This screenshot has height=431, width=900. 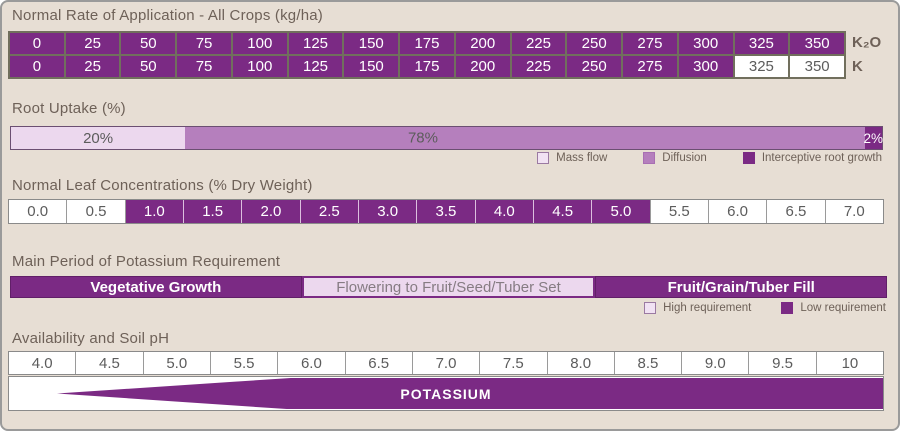 What do you see at coordinates (270, 211) in the screenshot?
I see `leaf-cell: 2.0` at bounding box center [270, 211].